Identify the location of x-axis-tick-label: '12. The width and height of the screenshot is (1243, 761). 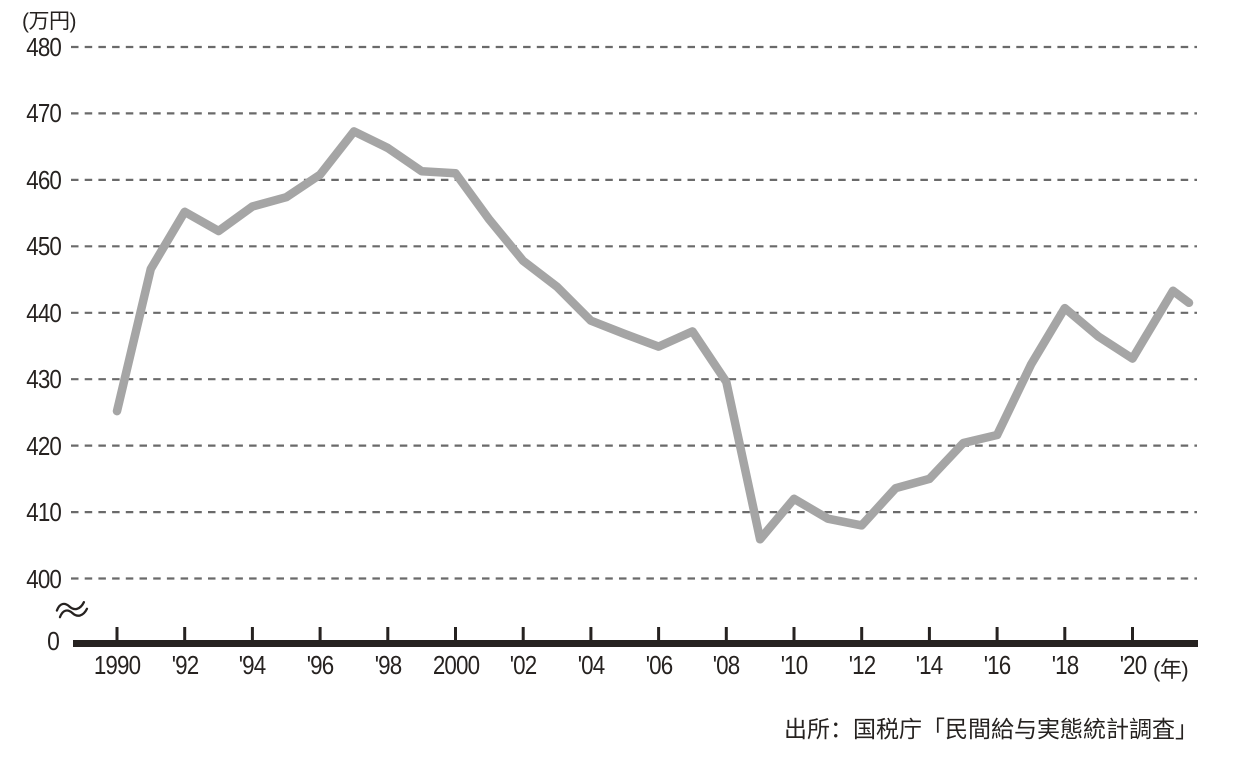
(861, 665).